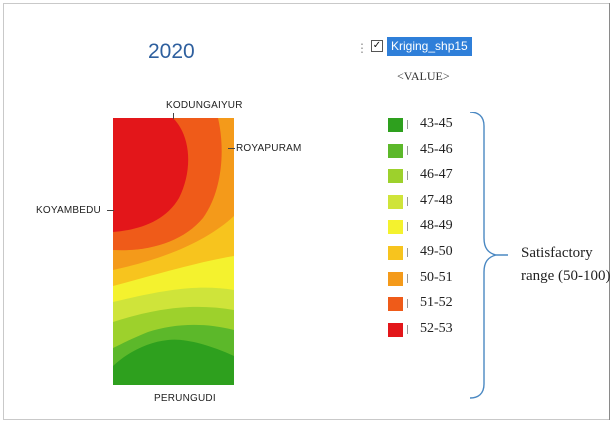  I want to click on legend-label: 43-45, so click(436, 123).